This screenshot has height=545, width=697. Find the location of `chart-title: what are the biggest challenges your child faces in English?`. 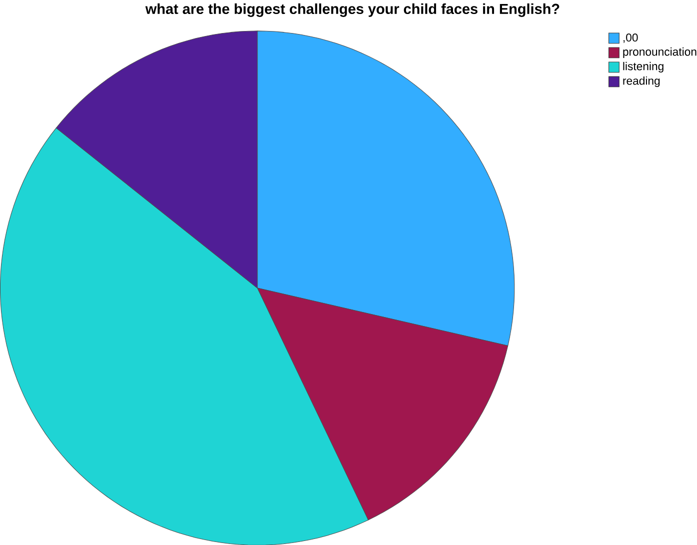

chart-title: what are the biggest challenges your child faces in English? is located at coordinates (352, 10).